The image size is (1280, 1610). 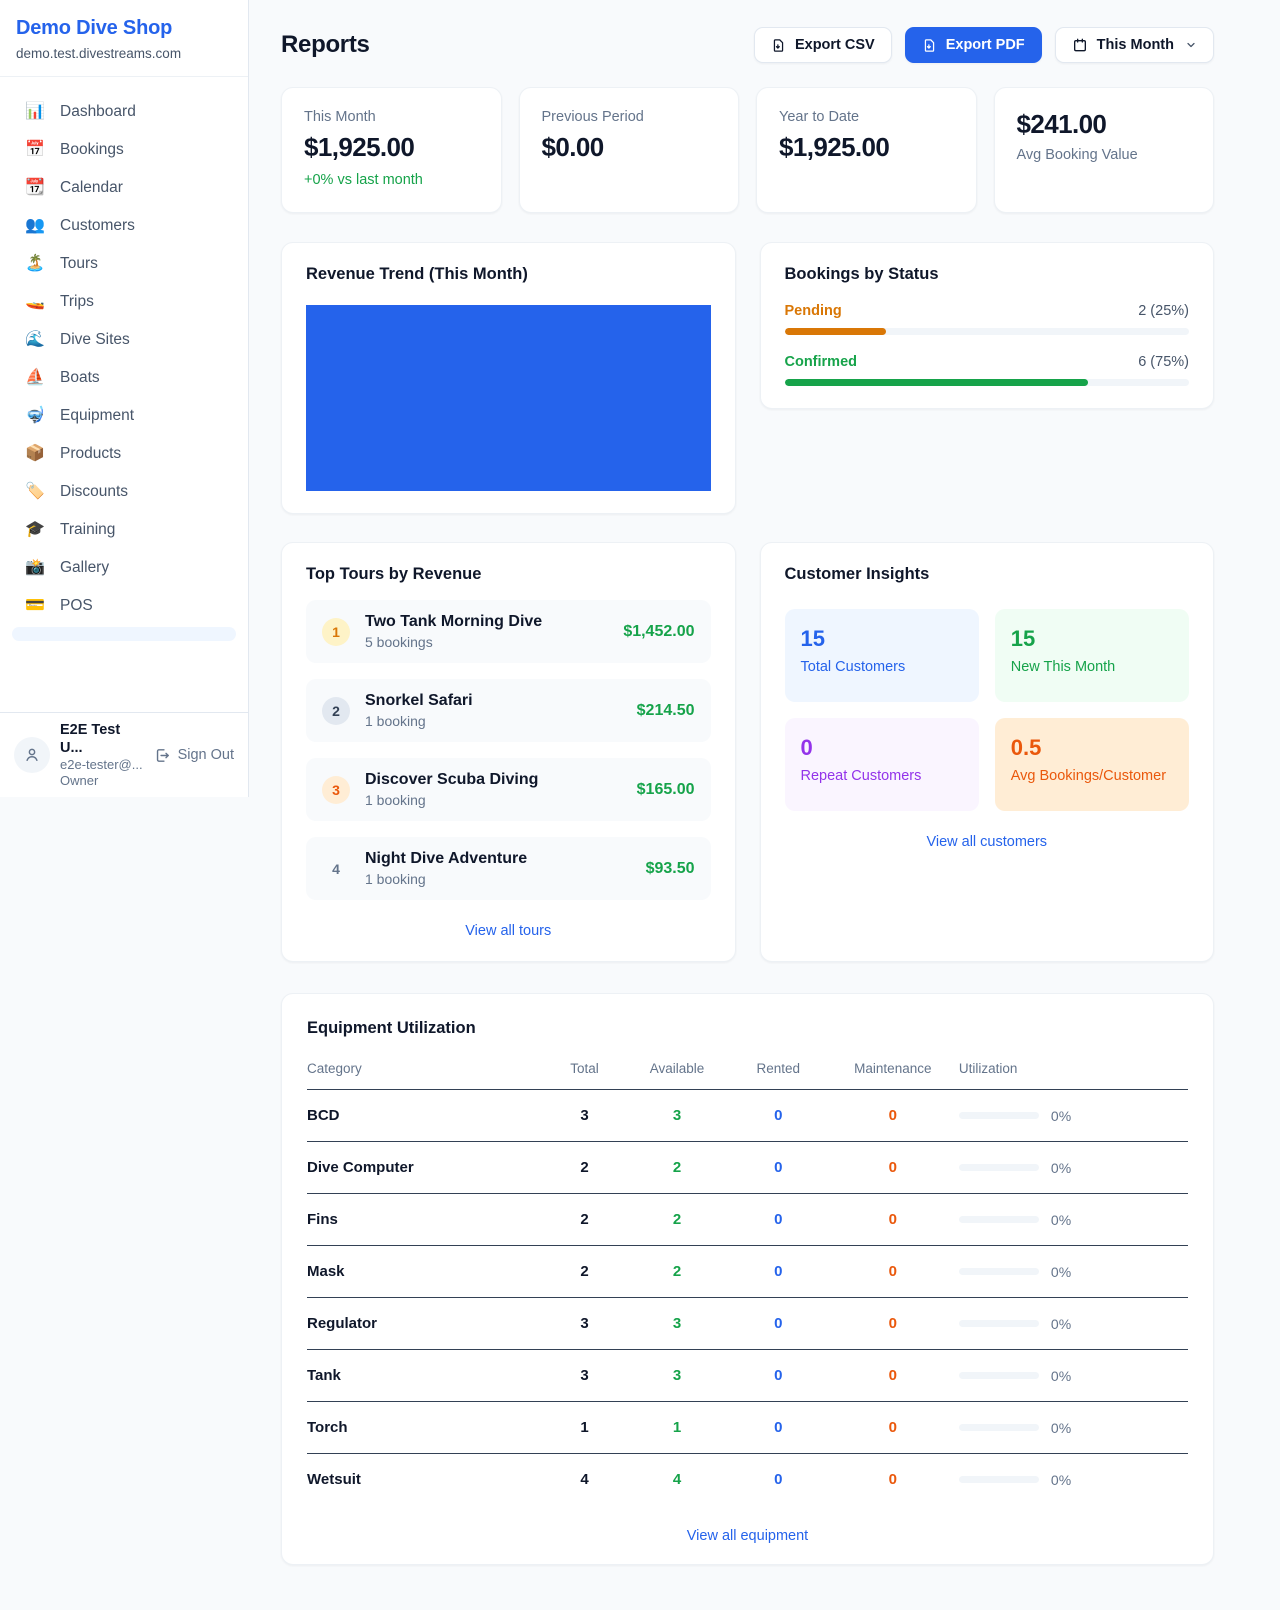 What do you see at coordinates (584, 1479) in the screenshot?
I see `cell-total: 4` at bounding box center [584, 1479].